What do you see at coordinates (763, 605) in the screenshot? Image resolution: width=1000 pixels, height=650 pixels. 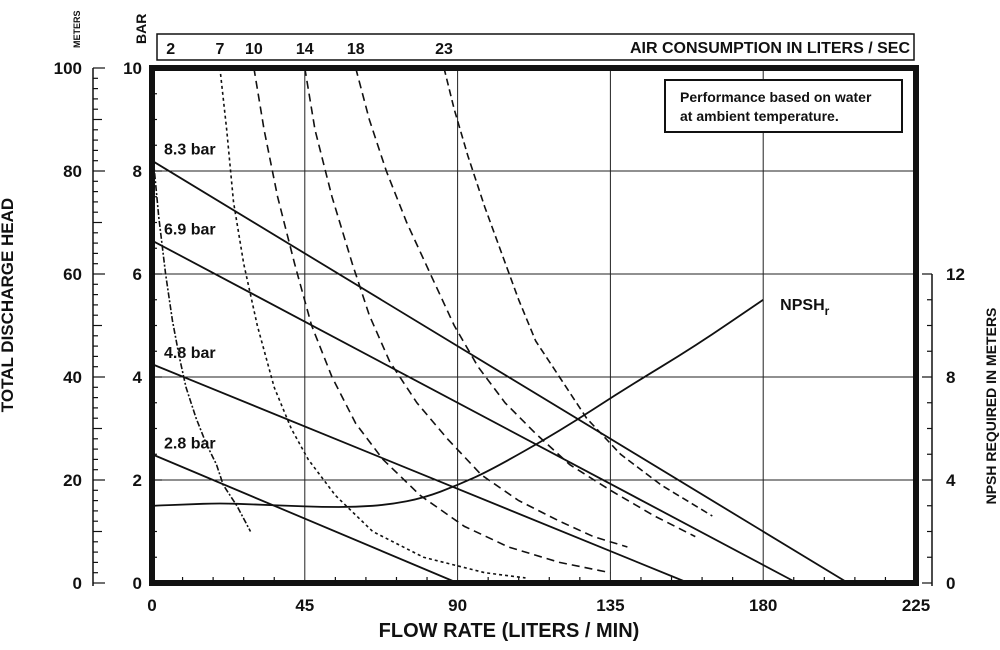 I see `x-tick-label: 180` at bounding box center [763, 605].